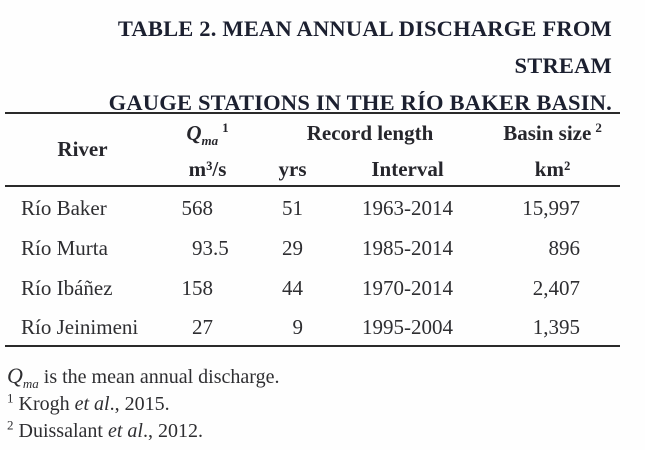 This screenshot has width=645, height=450. Describe the element at coordinates (360, 102) in the screenshot. I see `table-title-line2: GAUGE STATIONS IN THE RÍO BAKER BASIN.` at that location.